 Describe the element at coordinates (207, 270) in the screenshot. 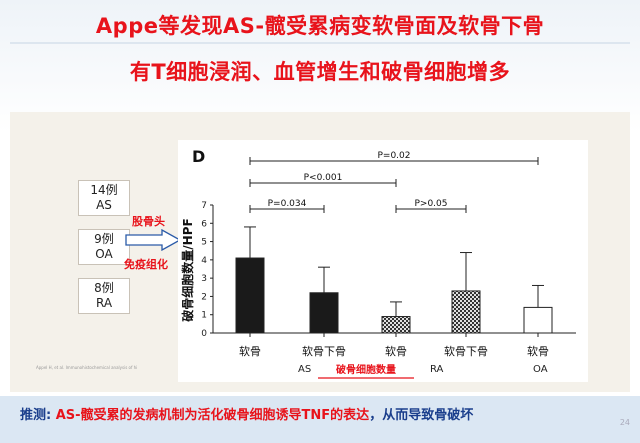

I see `y-ticks: 0 1 2 3 4 5 6 7` at that location.